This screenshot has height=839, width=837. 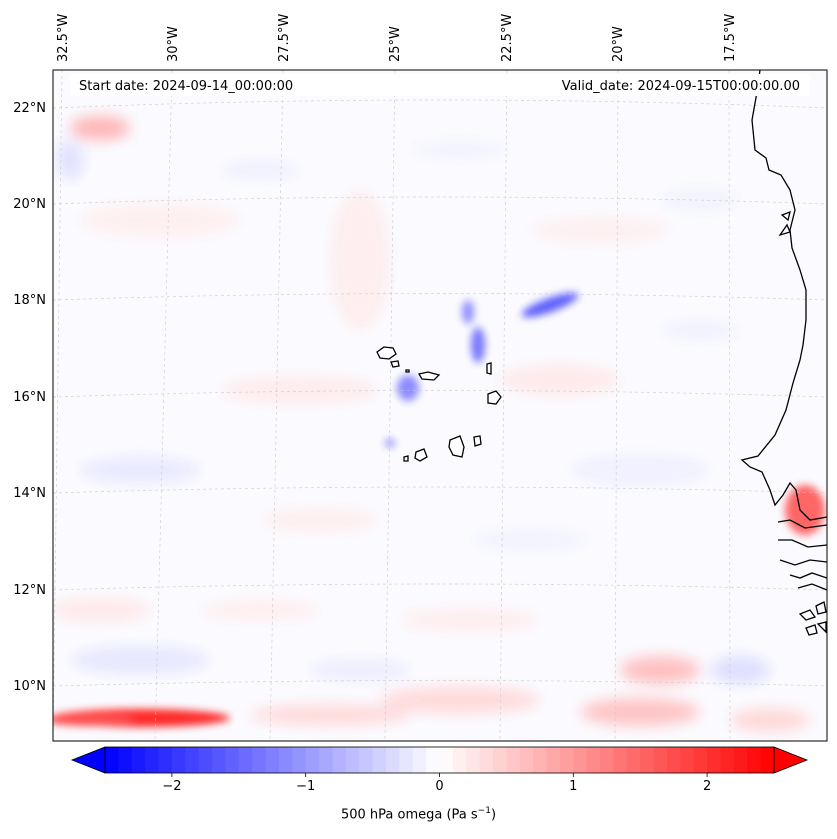 I want to click on coastline-casamance, so click(x=803, y=562).